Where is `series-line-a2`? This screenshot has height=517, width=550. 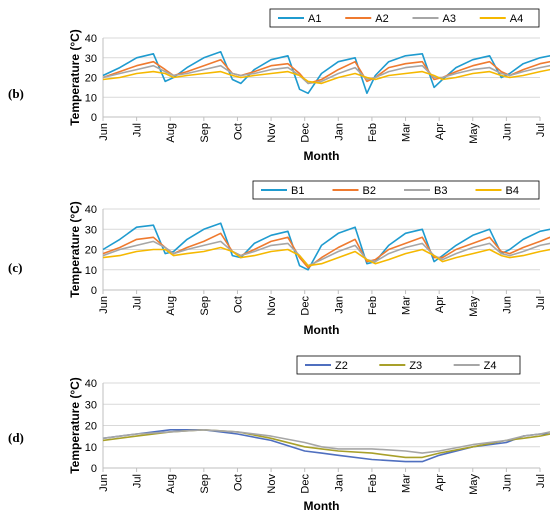
series-line-a2 is located at coordinates (326, 71).